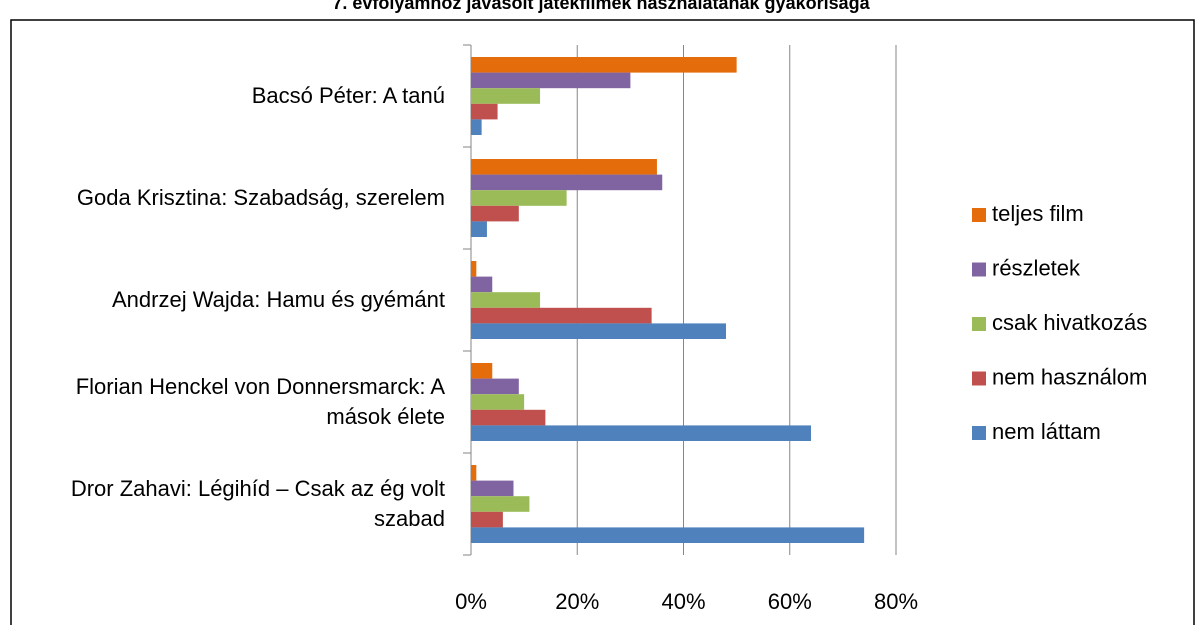 This screenshot has width=1203, height=625. What do you see at coordinates (1038, 213) in the screenshot?
I see `legend-label: teljes film` at bounding box center [1038, 213].